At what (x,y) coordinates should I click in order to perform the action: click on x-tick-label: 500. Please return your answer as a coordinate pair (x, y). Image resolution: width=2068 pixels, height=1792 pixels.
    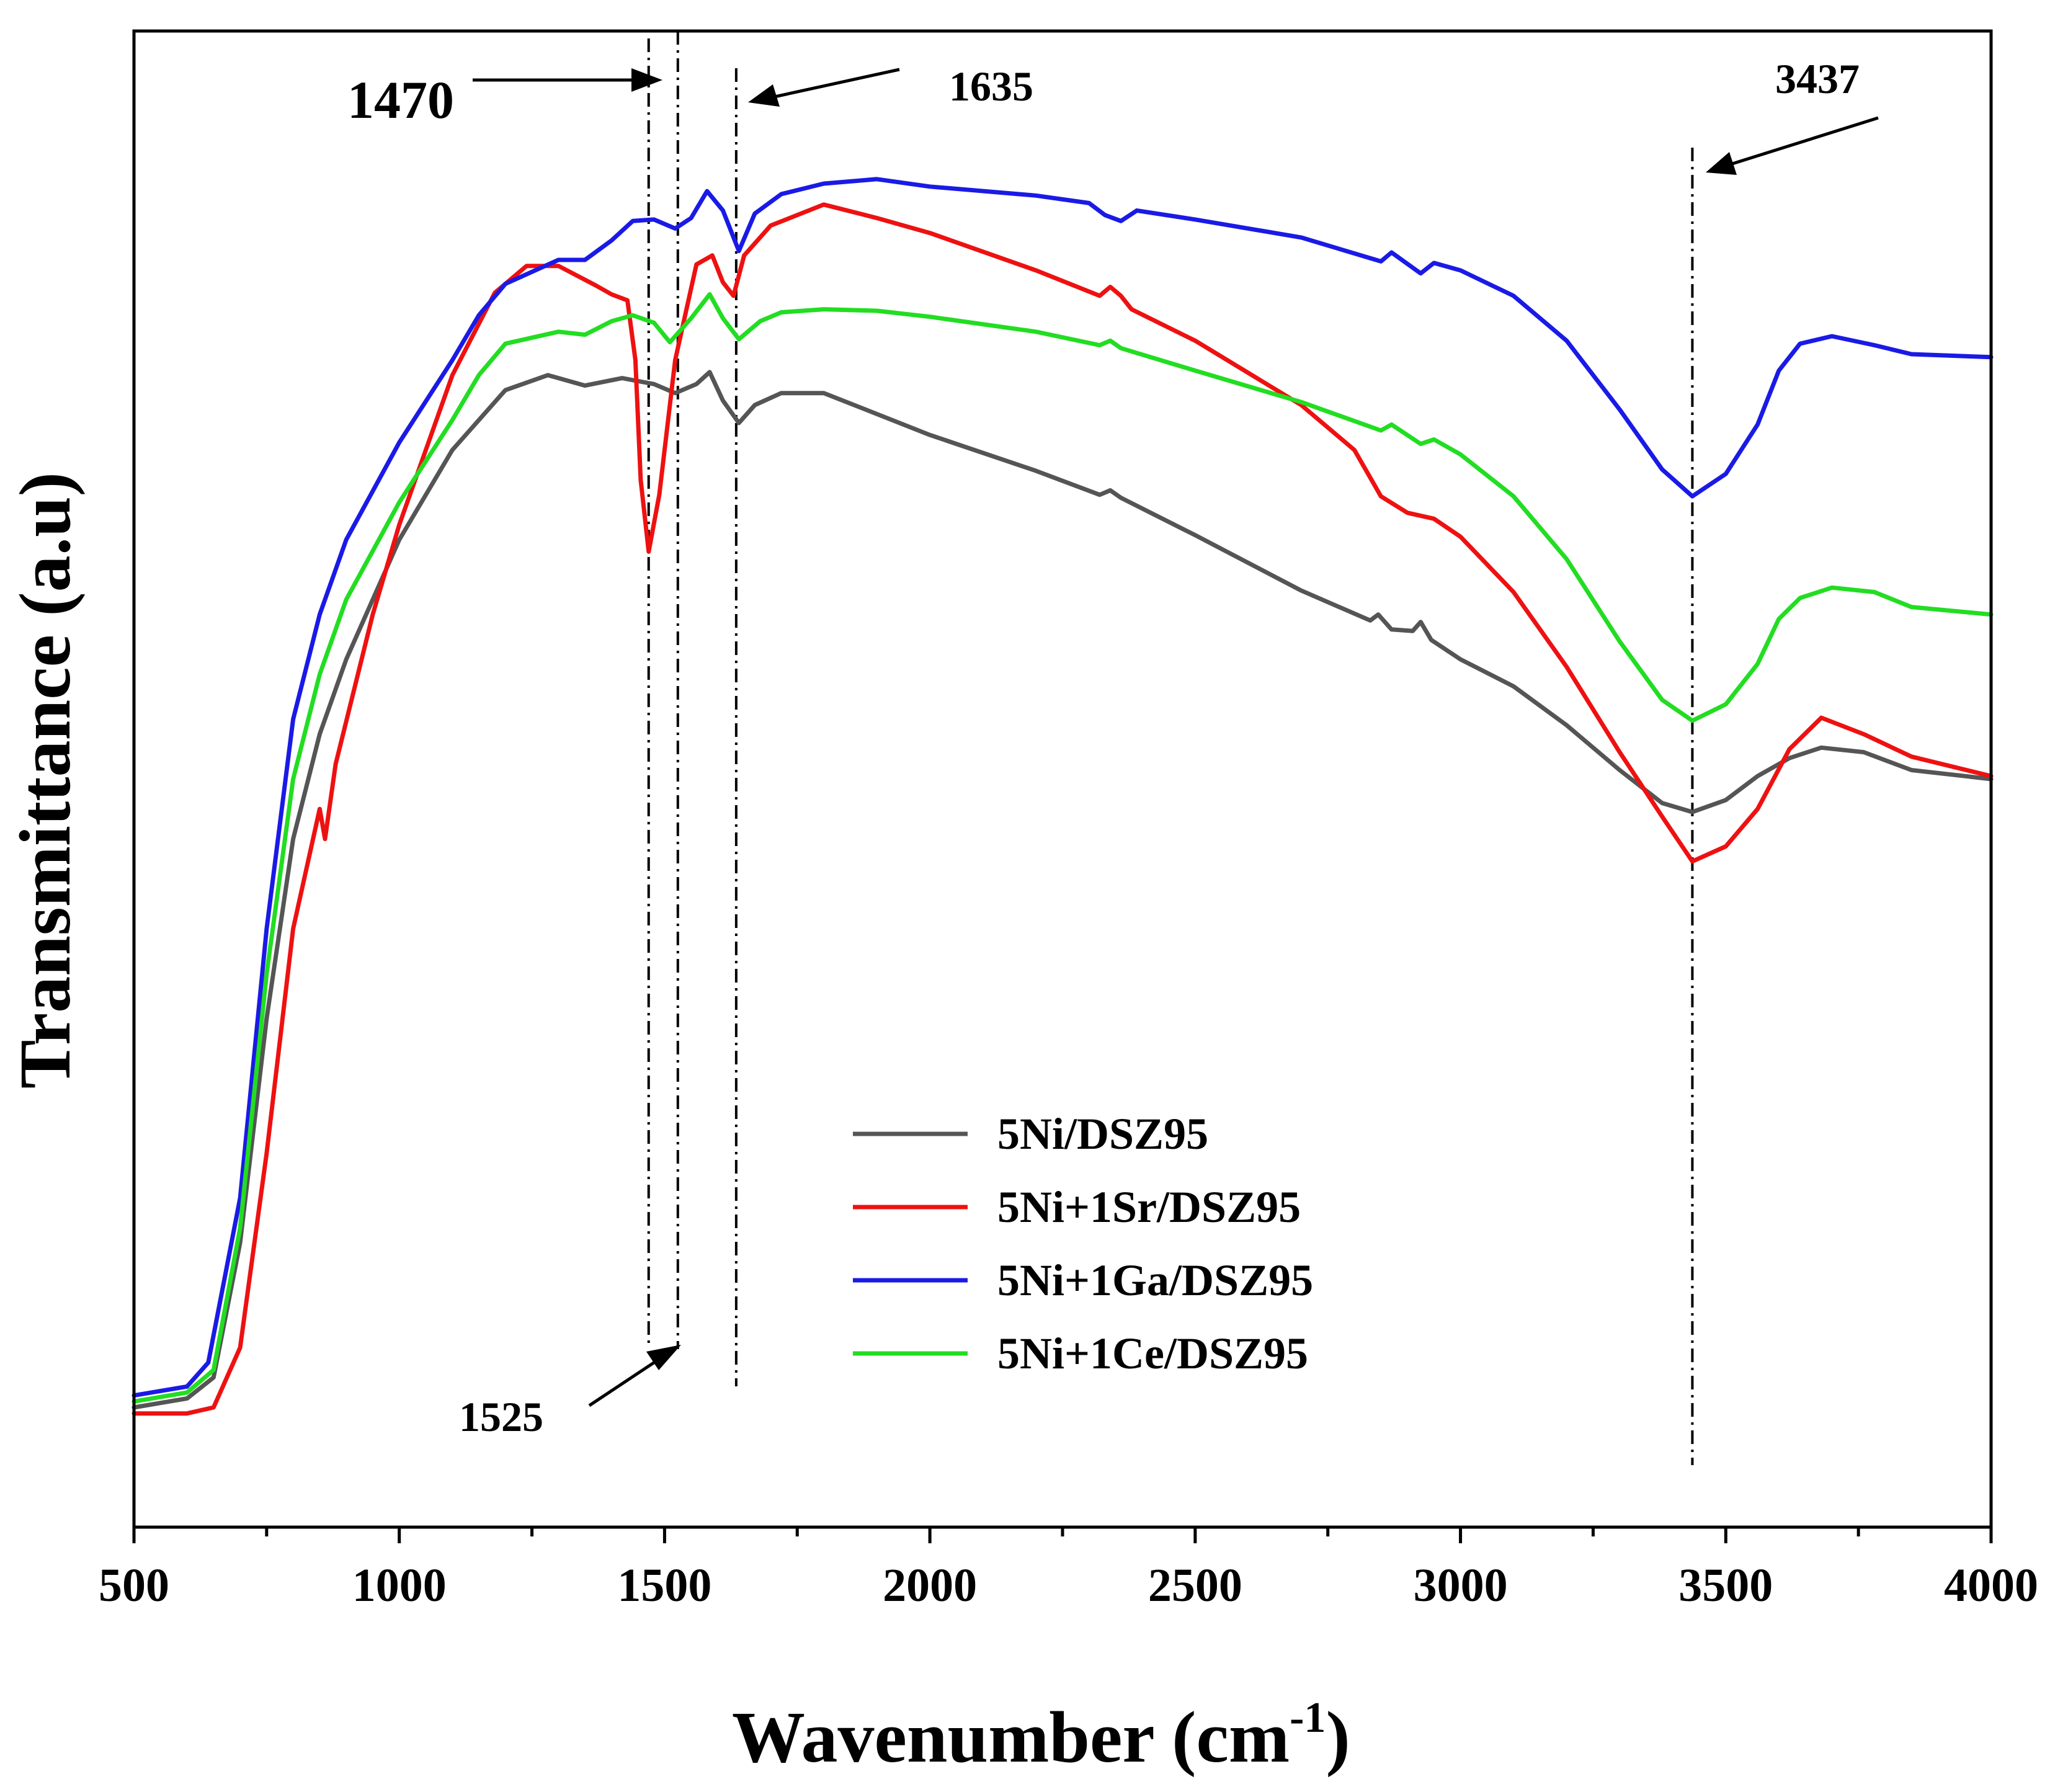
    Looking at the image, I should click on (134, 1585).